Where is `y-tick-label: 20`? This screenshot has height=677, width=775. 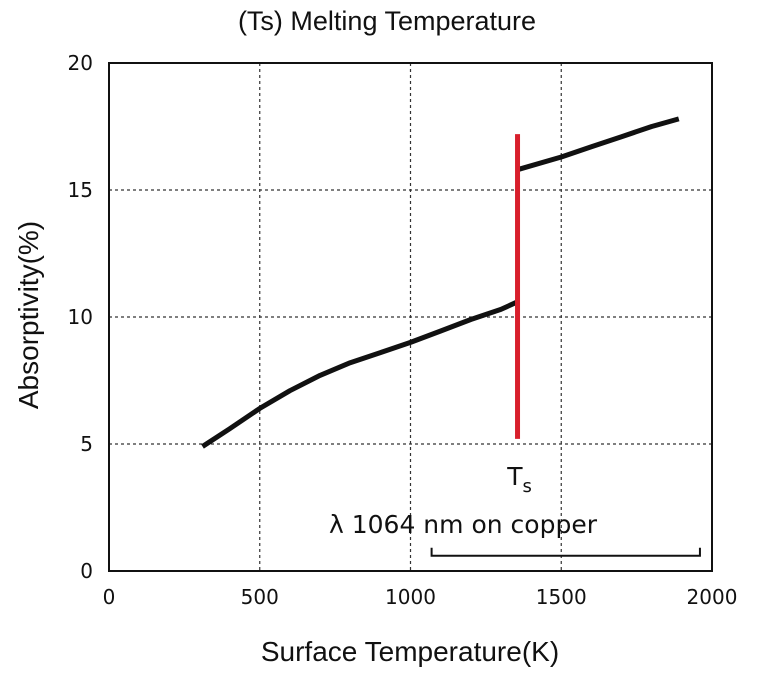
y-tick-label: 20 is located at coordinates (80, 63).